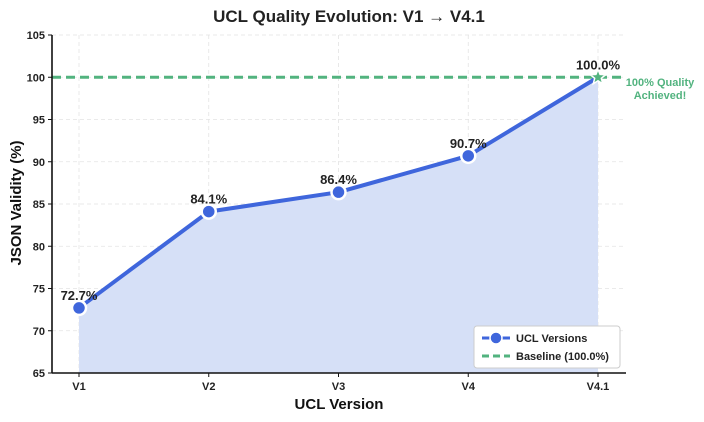 Image resolution: width=704 pixels, height=422 pixels. Describe the element at coordinates (79, 295) in the screenshot. I see `data-label: 72.7%` at that location.